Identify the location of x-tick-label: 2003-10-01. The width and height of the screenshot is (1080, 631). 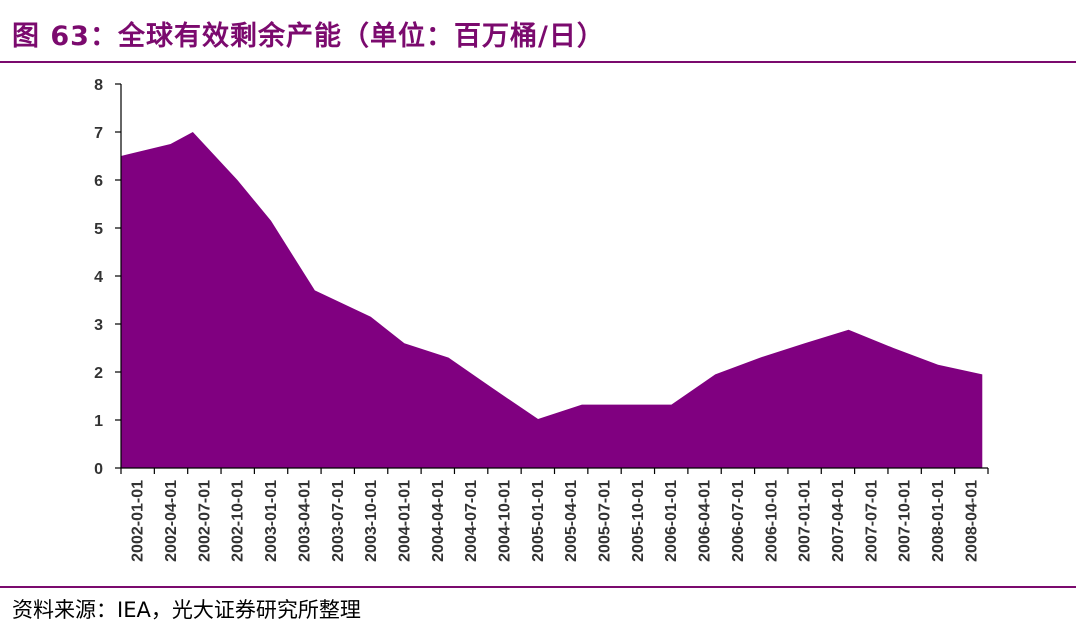
(371, 521).